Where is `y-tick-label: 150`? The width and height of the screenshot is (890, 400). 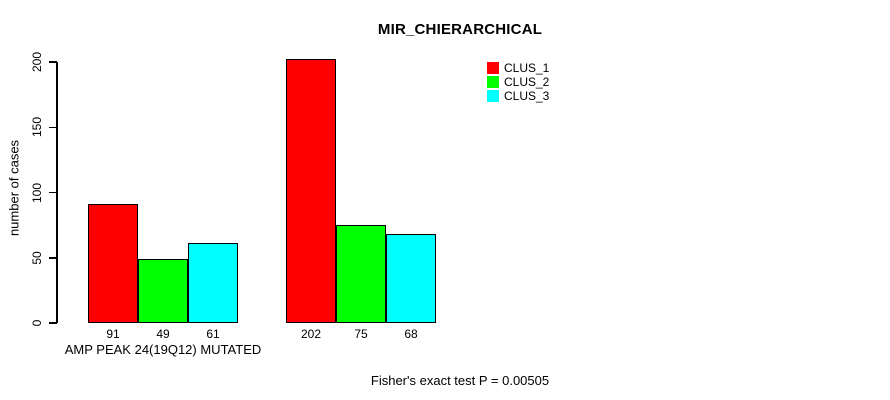
y-tick-label: 150 is located at coordinates (37, 127).